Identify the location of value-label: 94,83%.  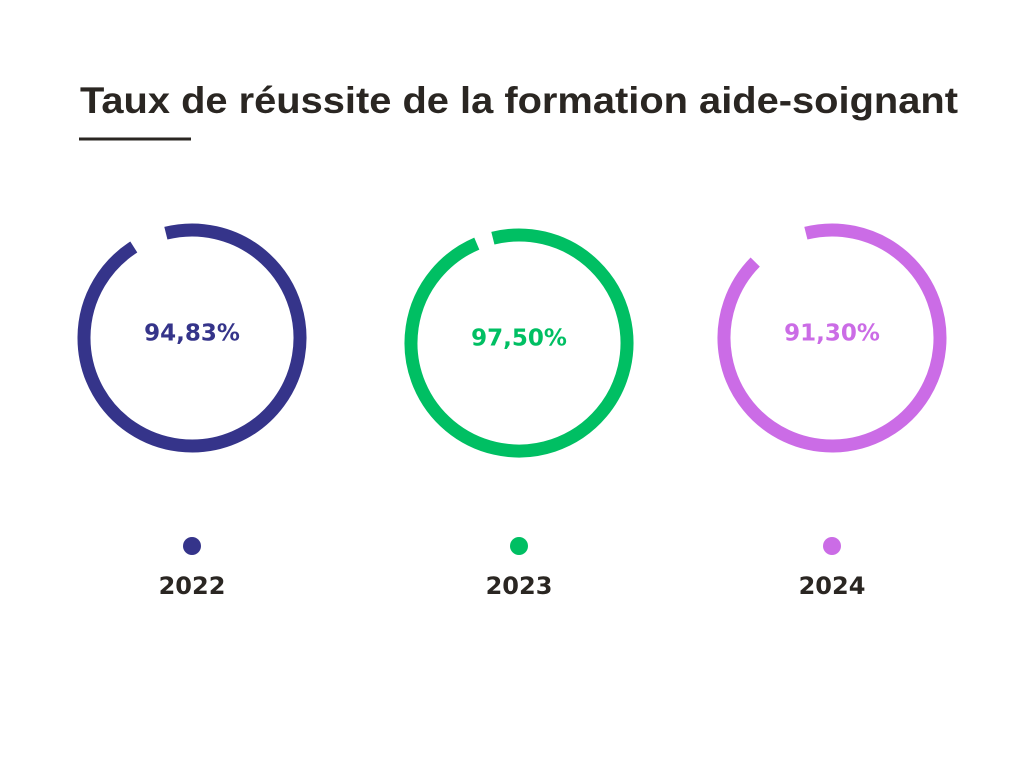
(192, 334).